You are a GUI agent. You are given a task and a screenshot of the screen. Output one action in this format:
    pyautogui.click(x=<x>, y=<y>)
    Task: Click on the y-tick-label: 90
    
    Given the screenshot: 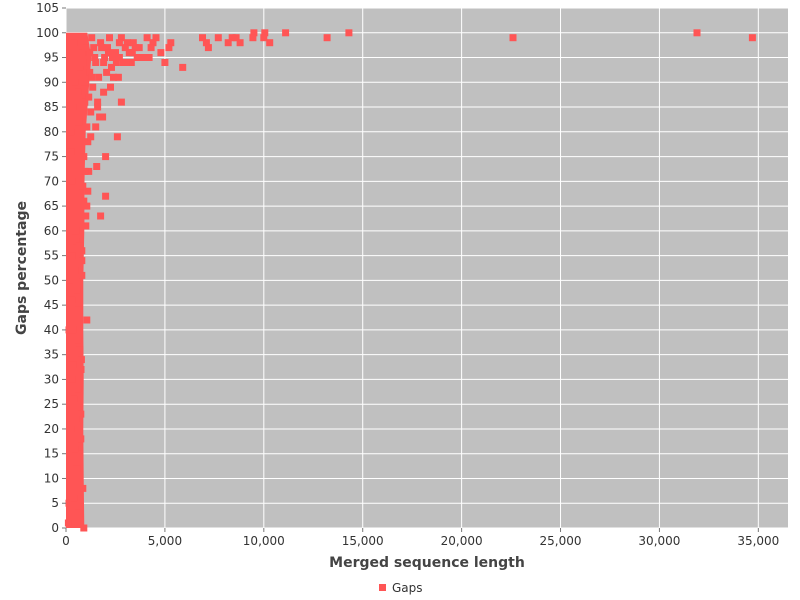 What is the action you would take?
    pyautogui.click(x=51, y=82)
    